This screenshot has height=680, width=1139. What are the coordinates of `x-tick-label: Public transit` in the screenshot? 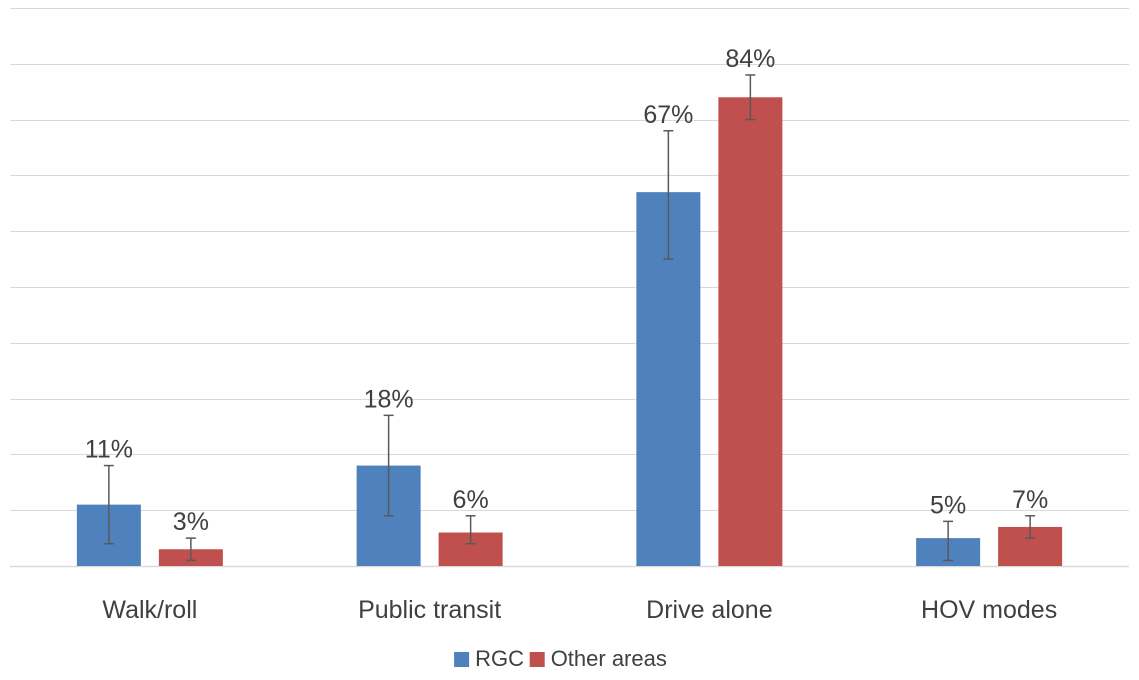 It's located at (429, 610).